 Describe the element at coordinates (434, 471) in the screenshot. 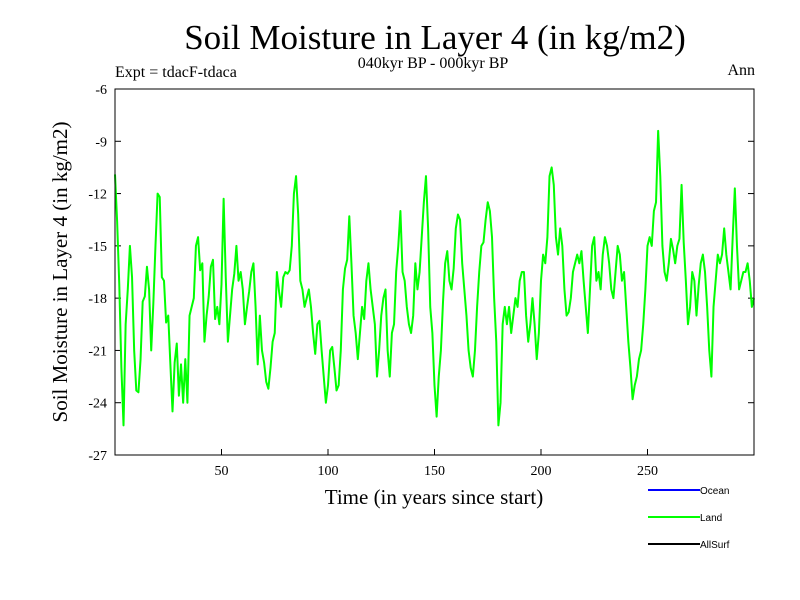

I see `x-tick-label: 150` at that location.